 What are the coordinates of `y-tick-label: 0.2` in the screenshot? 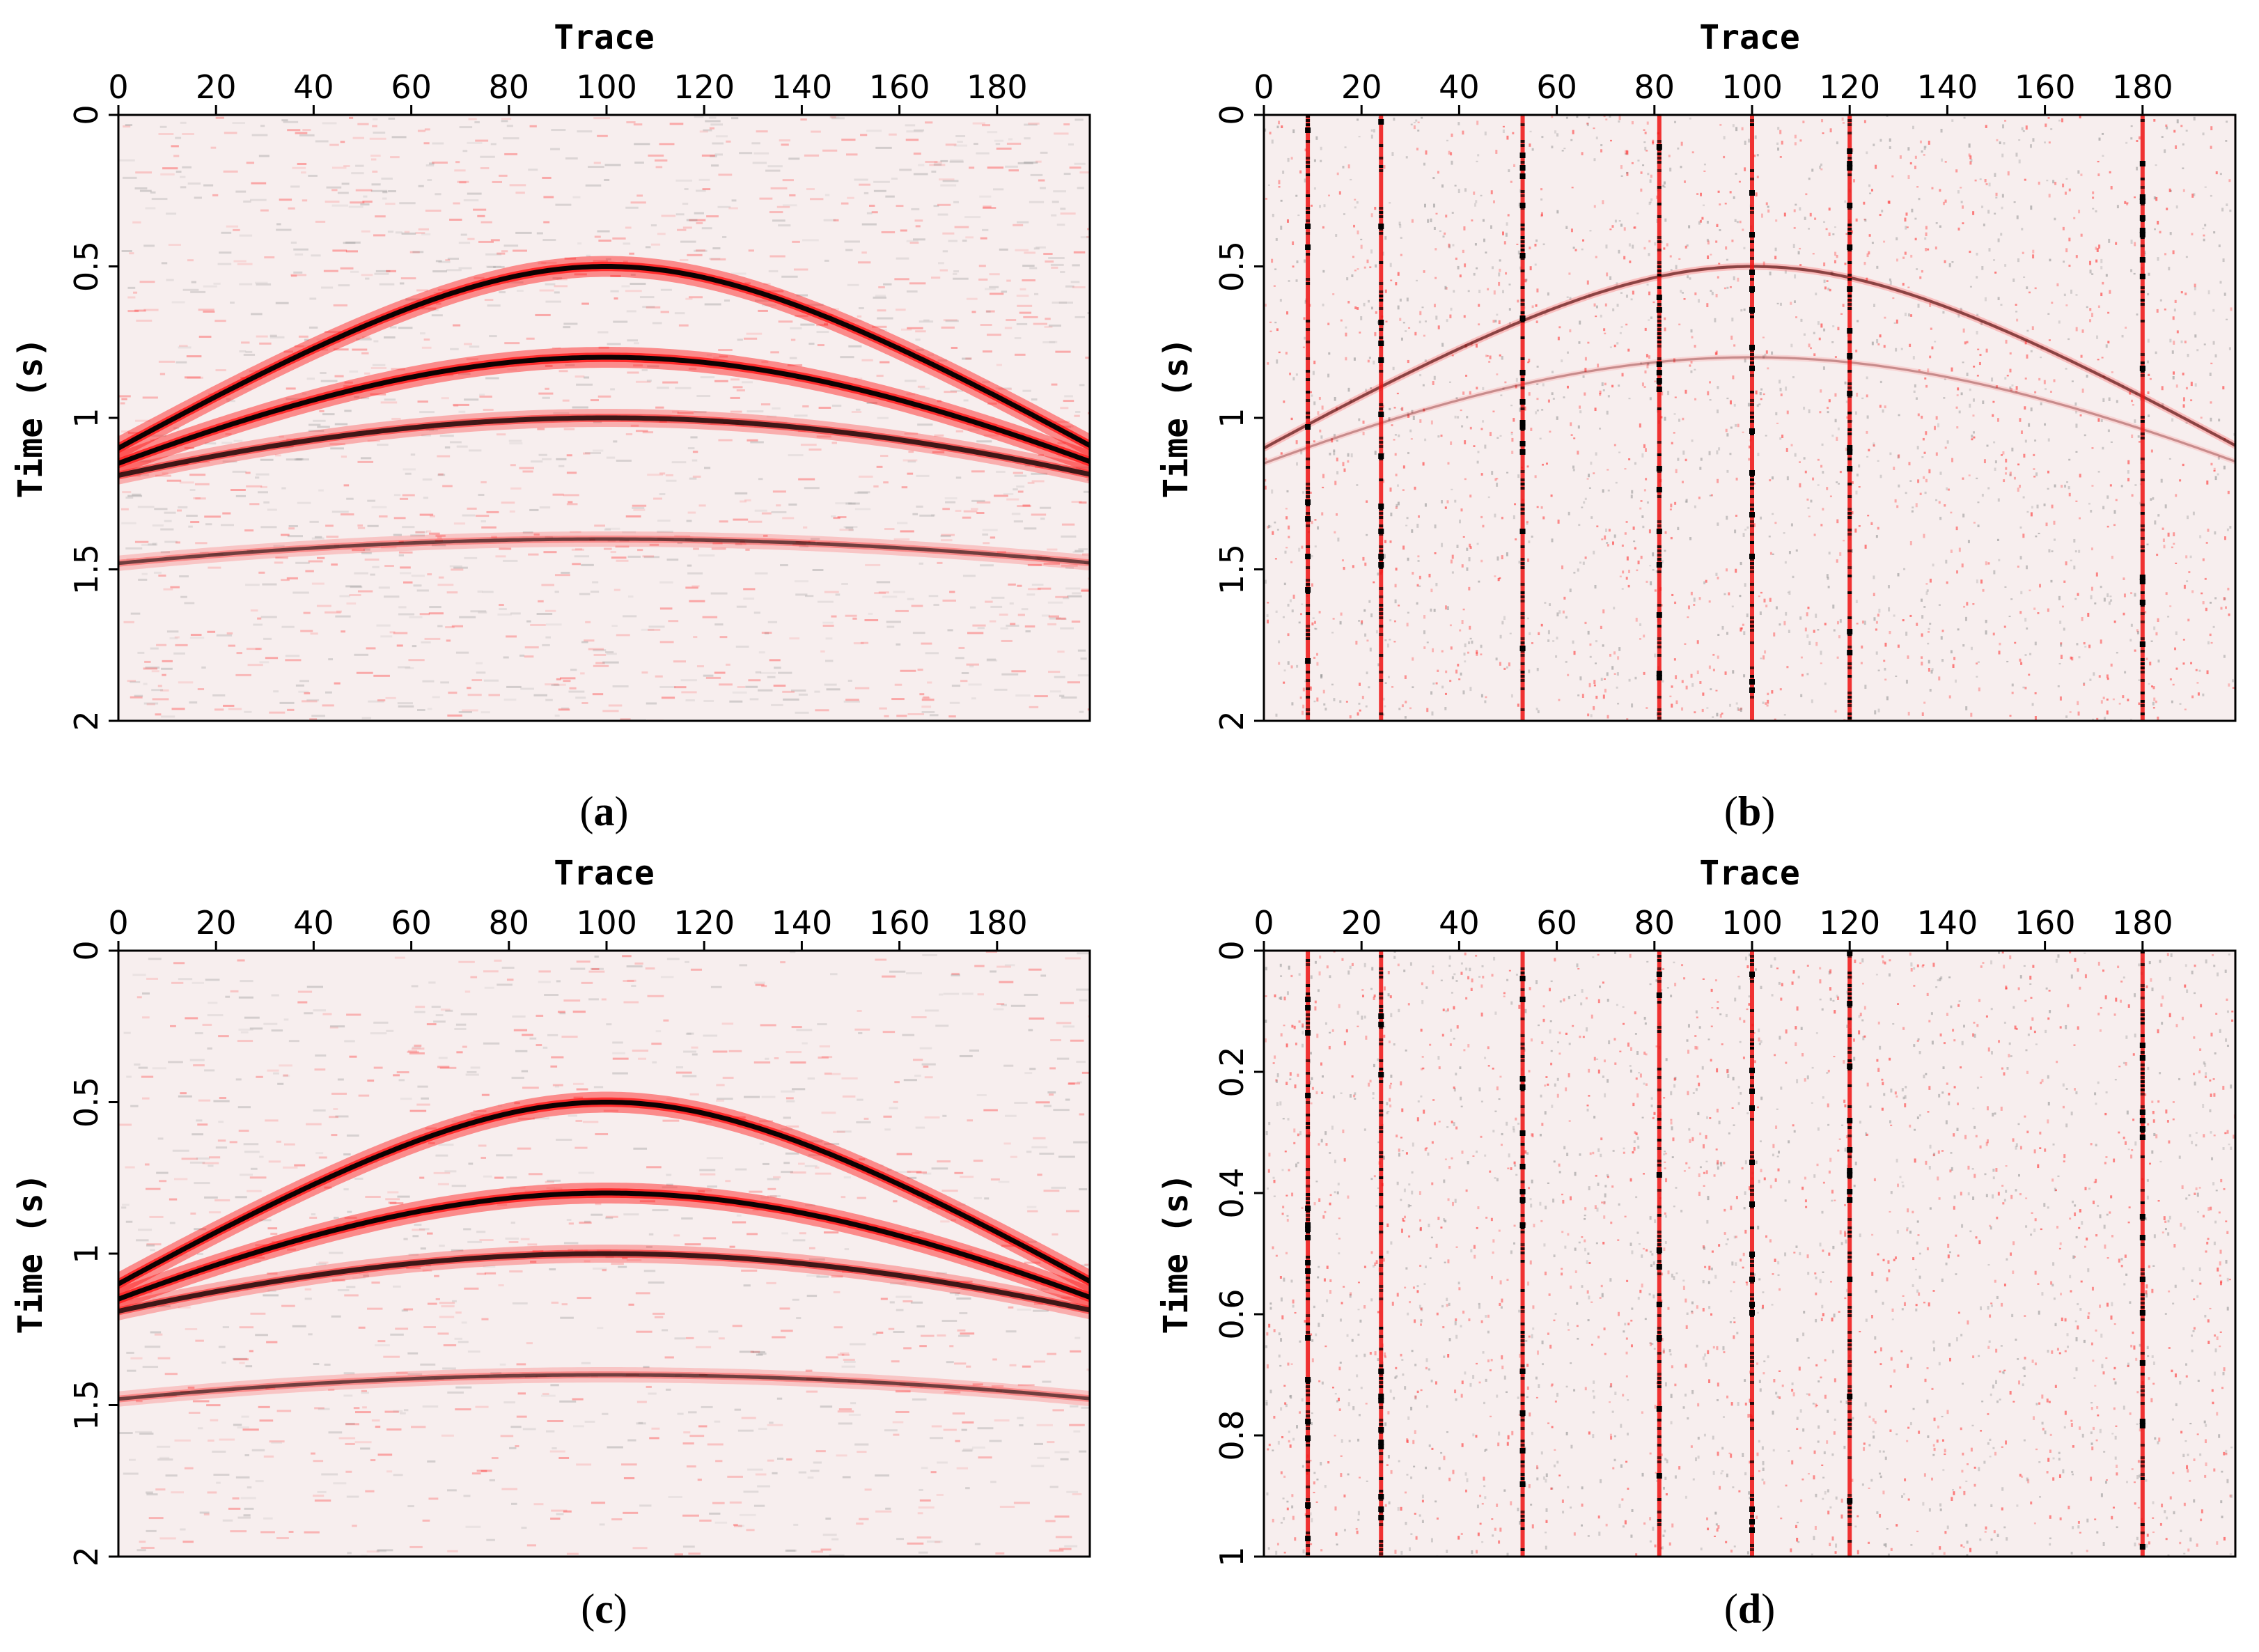 It's located at (1232, 1071).